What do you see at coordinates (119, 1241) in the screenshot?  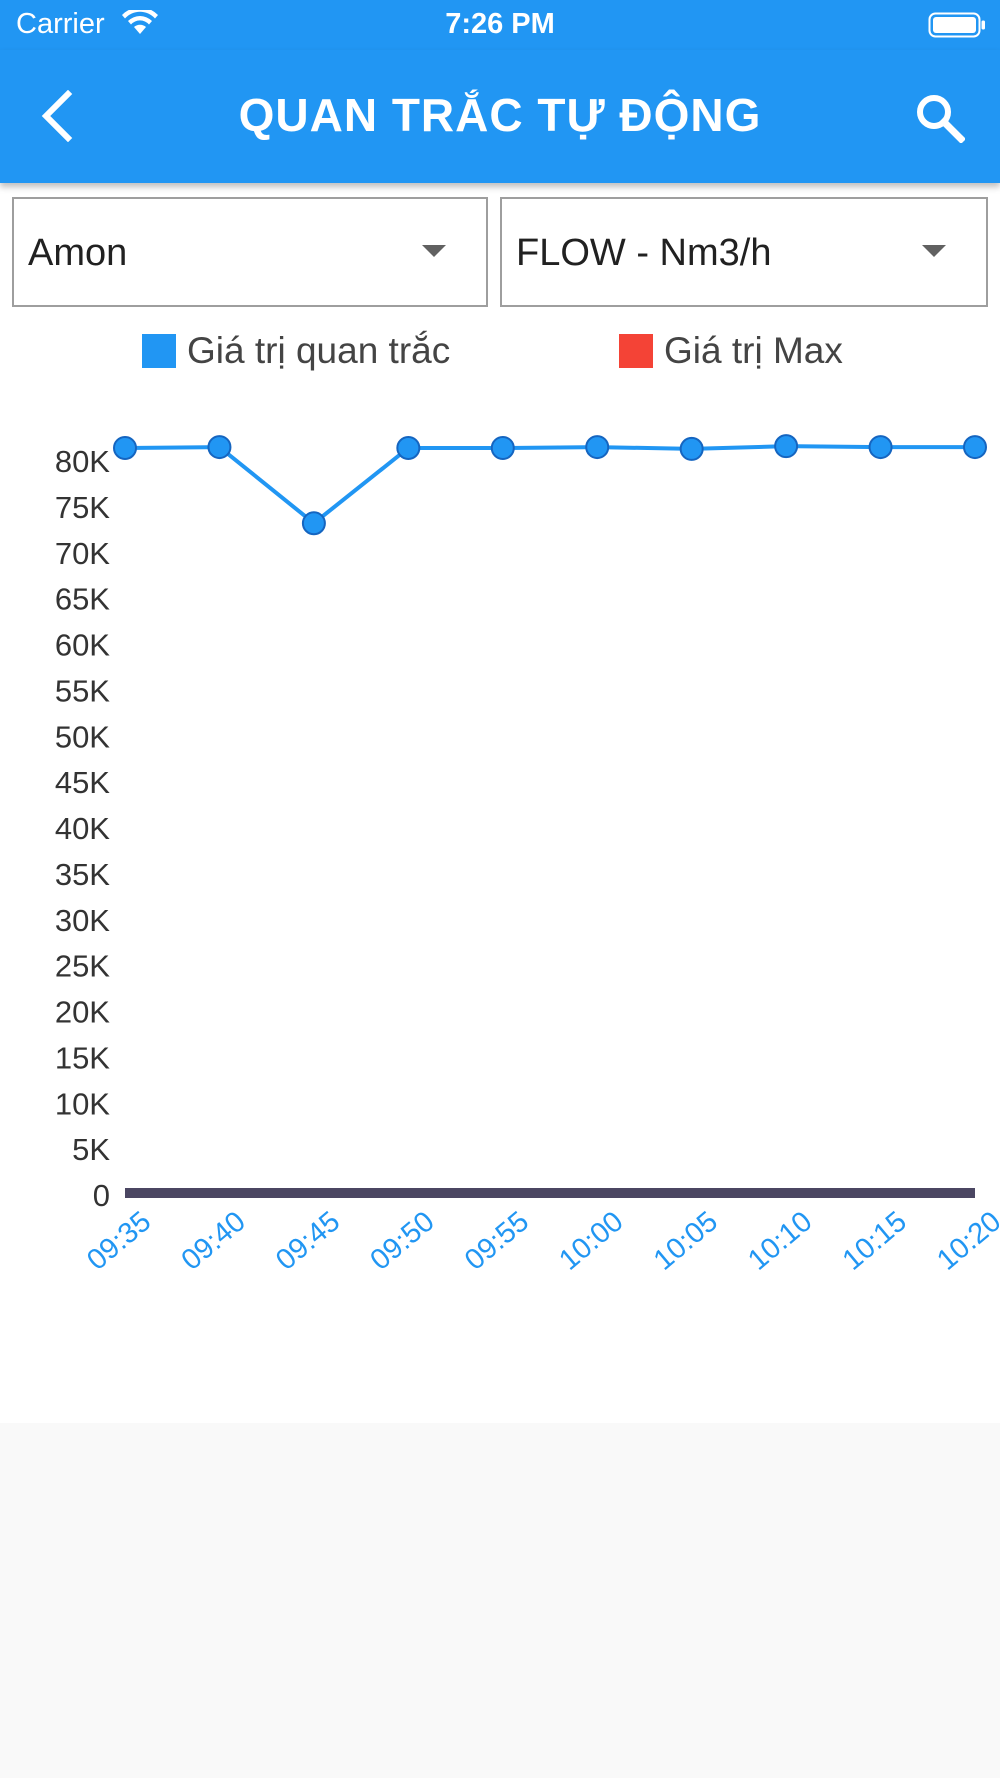 I see `x-tick-label: 09:35` at bounding box center [119, 1241].